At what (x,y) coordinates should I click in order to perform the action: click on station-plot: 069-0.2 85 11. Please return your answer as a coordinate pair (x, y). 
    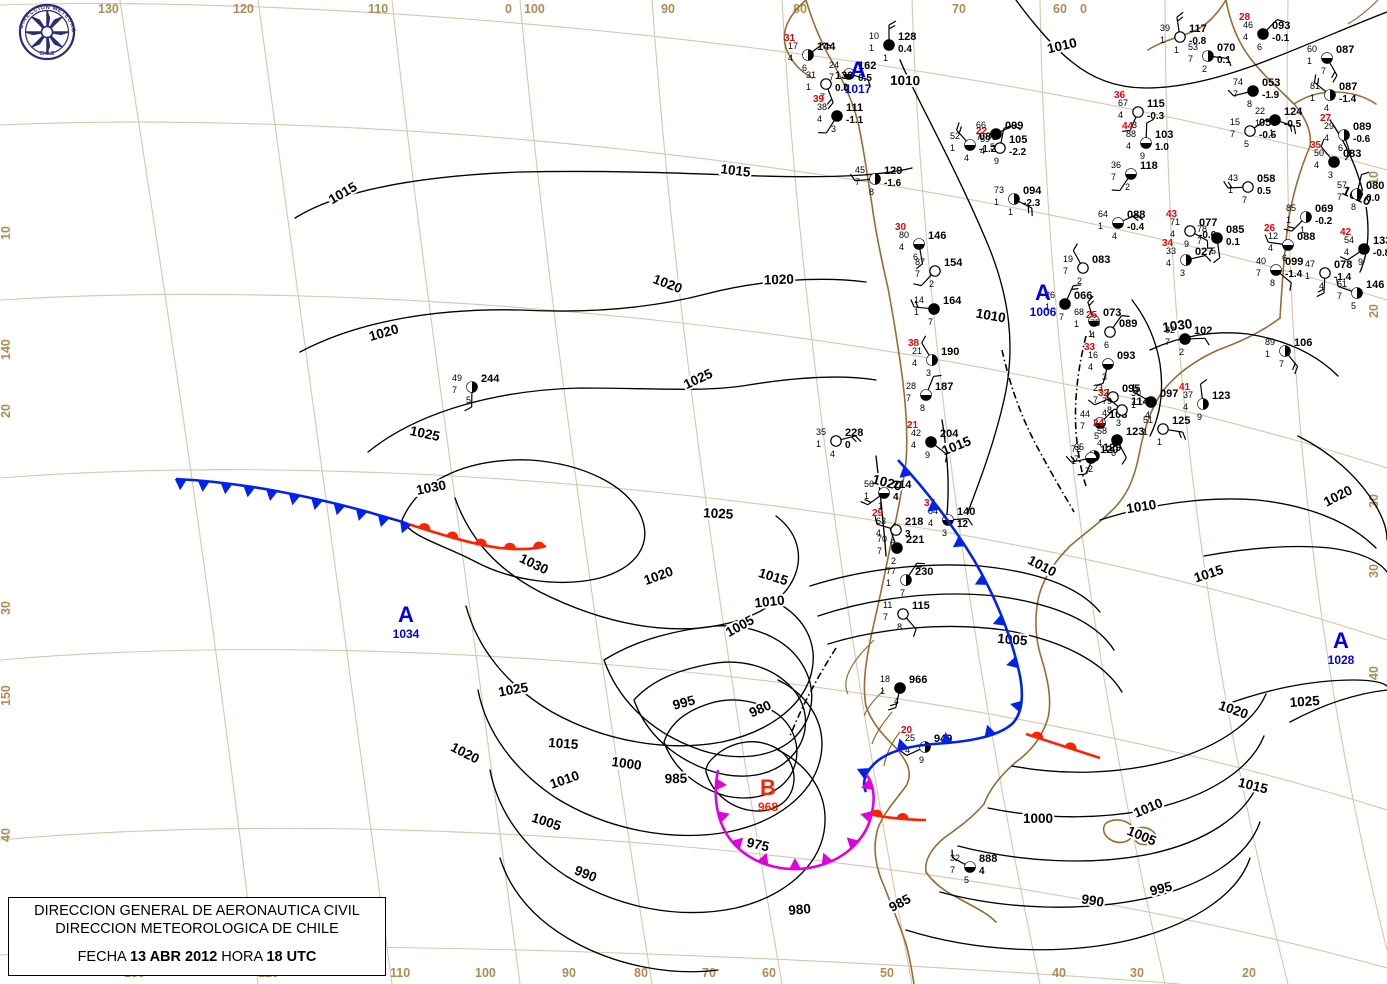
    Looking at the image, I should click on (1308, 219).